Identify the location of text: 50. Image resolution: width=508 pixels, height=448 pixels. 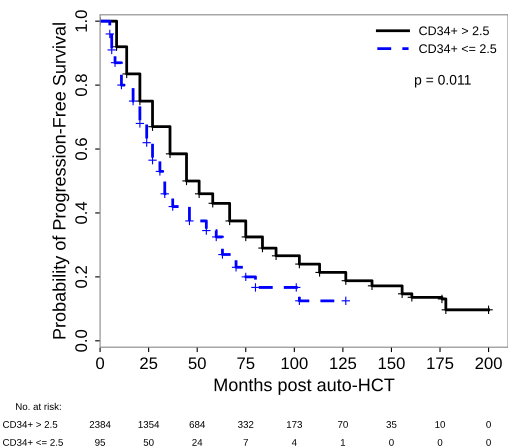
(149, 442).